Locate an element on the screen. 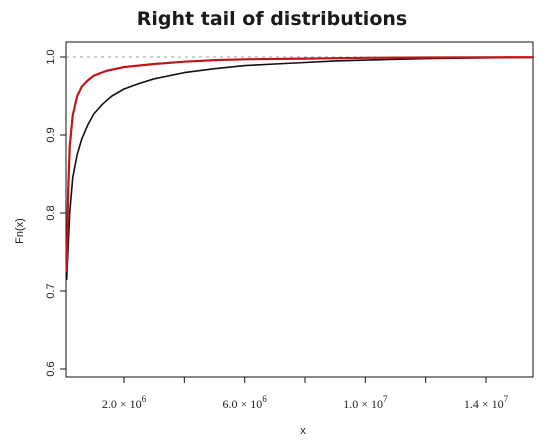 The width and height of the screenshot is (550, 444). y-axis: 0.6 0.7 0.8 0.9 1.0 is located at coordinates (55, 213).